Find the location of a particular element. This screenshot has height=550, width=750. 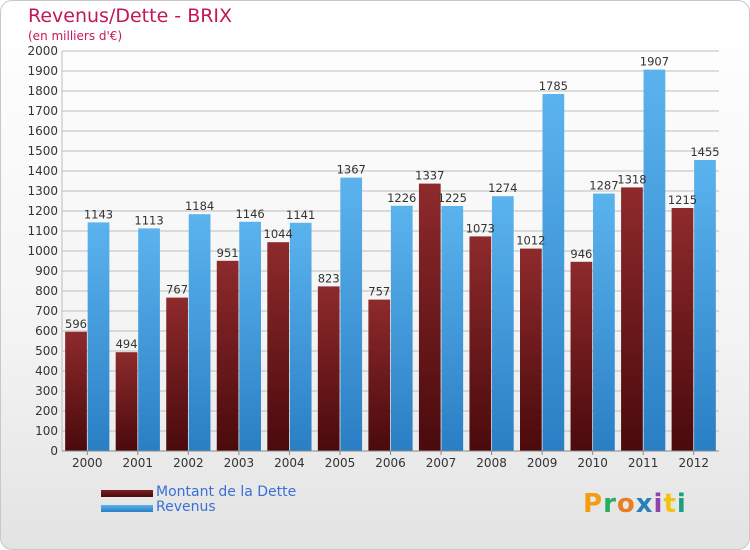

data-label-dette: 1337 is located at coordinates (429, 176).